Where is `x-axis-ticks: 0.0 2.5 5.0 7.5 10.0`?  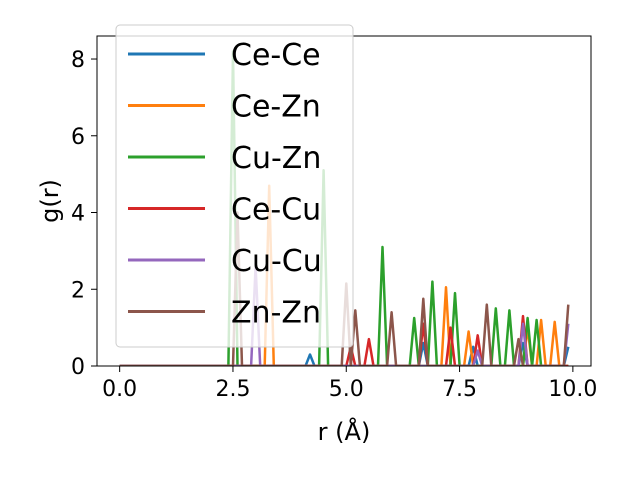
x-axis-ticks: 0.0 2.5 5.0 7.5 10.0 is located at coordinates (349, 384).